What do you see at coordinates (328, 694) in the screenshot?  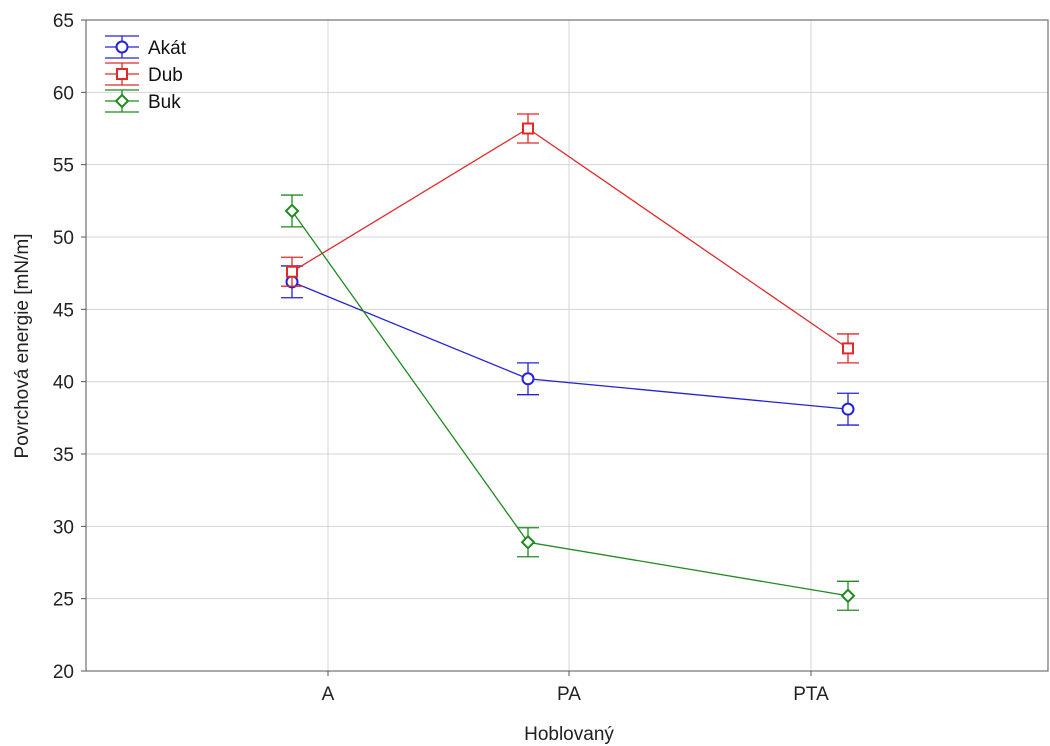 I see `x-tick-label: A` at bounding box center [328, 694].